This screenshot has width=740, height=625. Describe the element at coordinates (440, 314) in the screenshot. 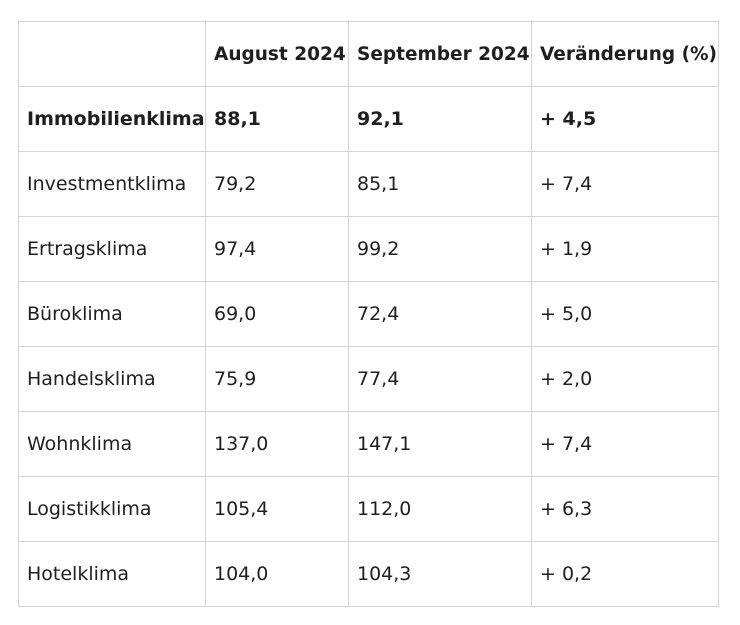

I see `september-value: 72,4` at that location.